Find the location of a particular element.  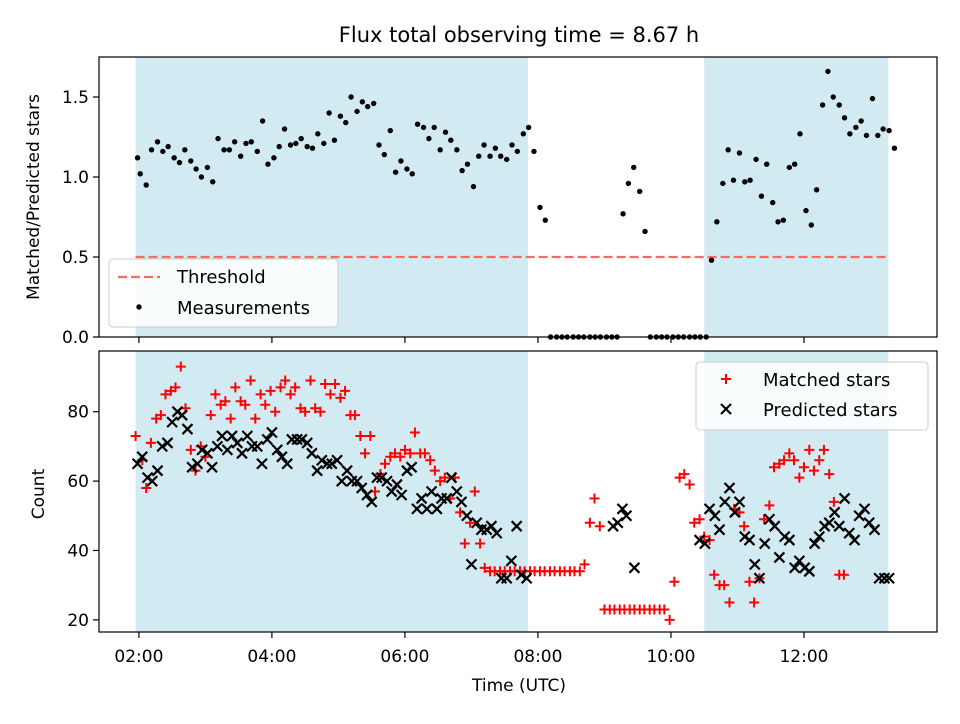

x-tick-label: 04:00 is located at coordinates (271, 657).